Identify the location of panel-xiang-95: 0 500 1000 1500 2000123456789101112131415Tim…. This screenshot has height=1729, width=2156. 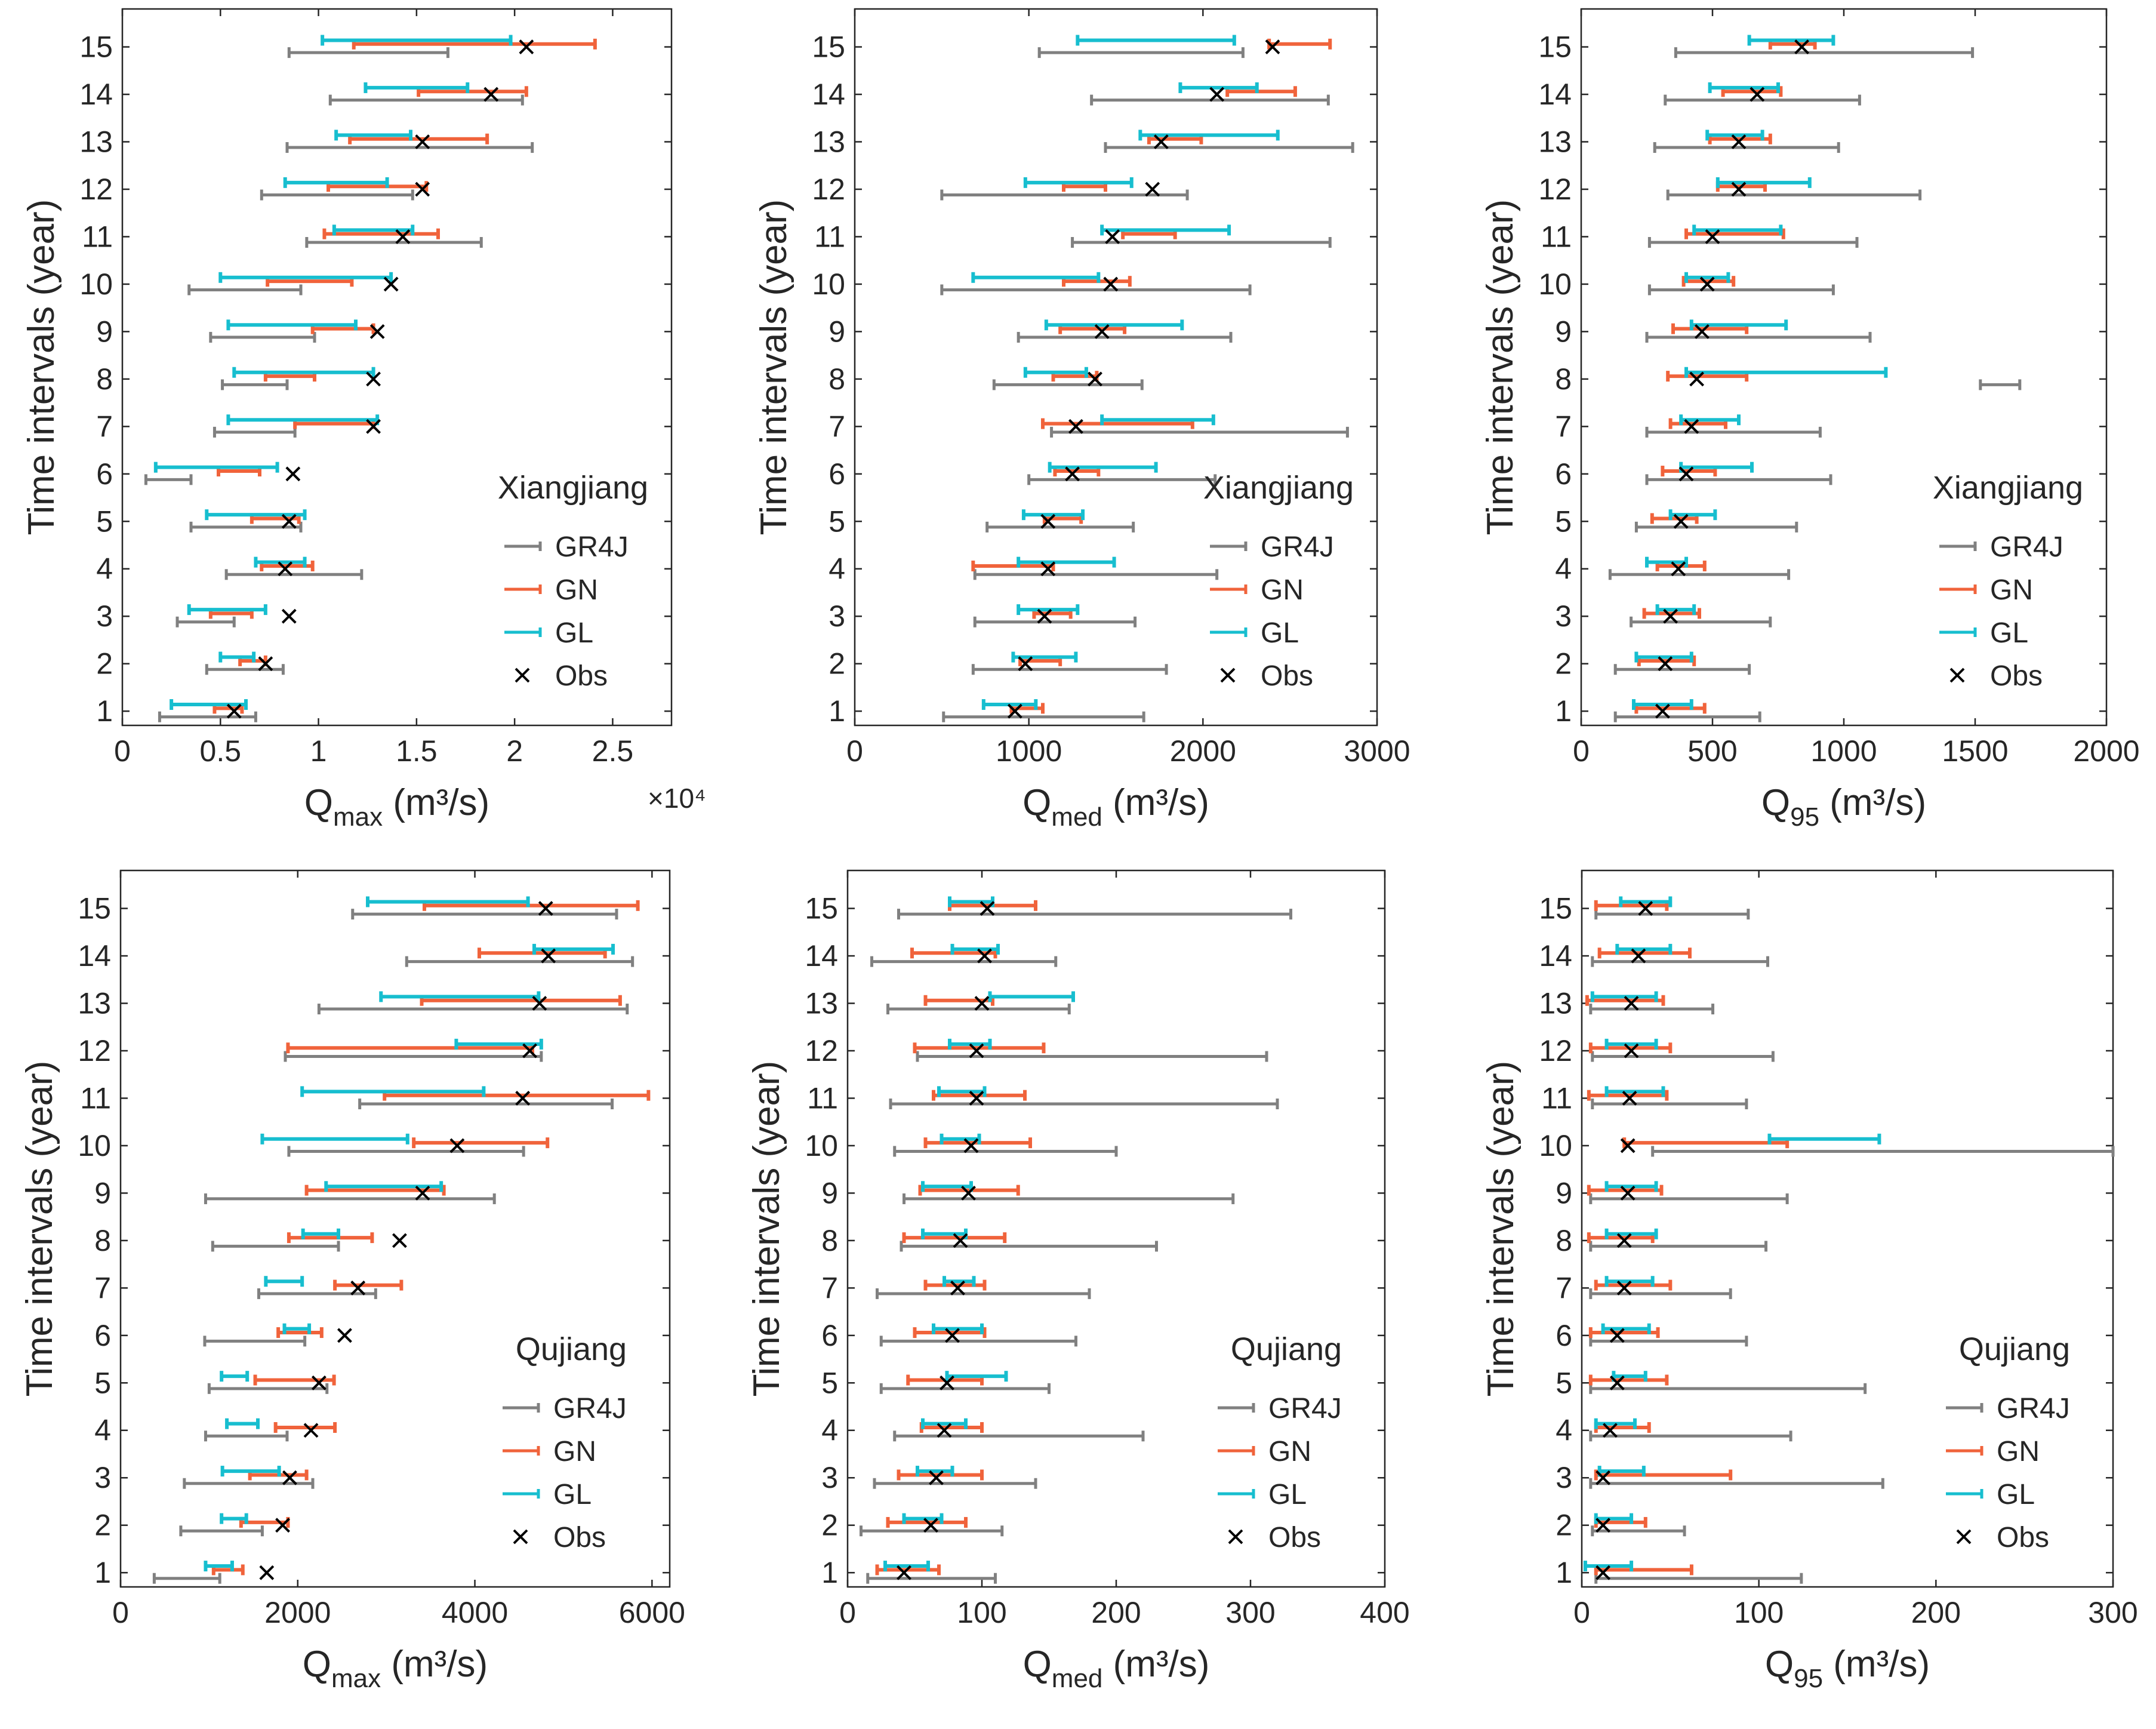
(1810, 420).